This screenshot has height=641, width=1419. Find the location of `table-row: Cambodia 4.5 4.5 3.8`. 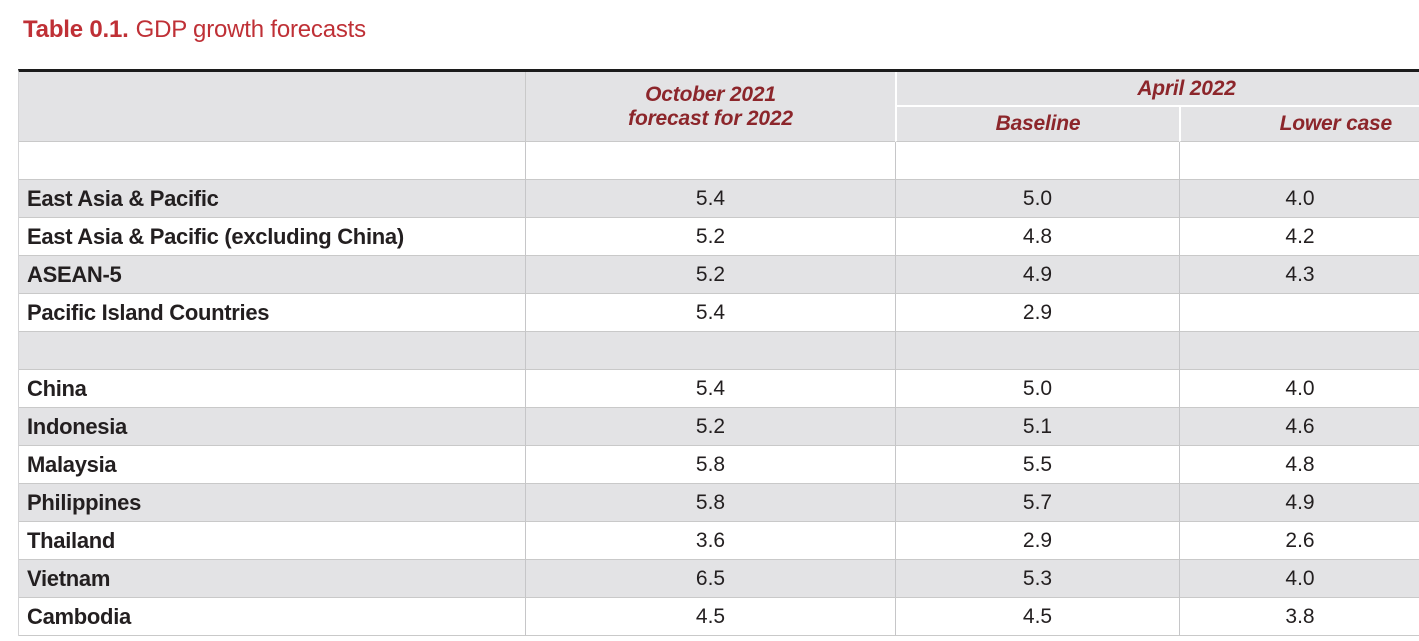

table-row: Cambodia 4.5 4.5 3.8 is located at coordinates (719, 617).